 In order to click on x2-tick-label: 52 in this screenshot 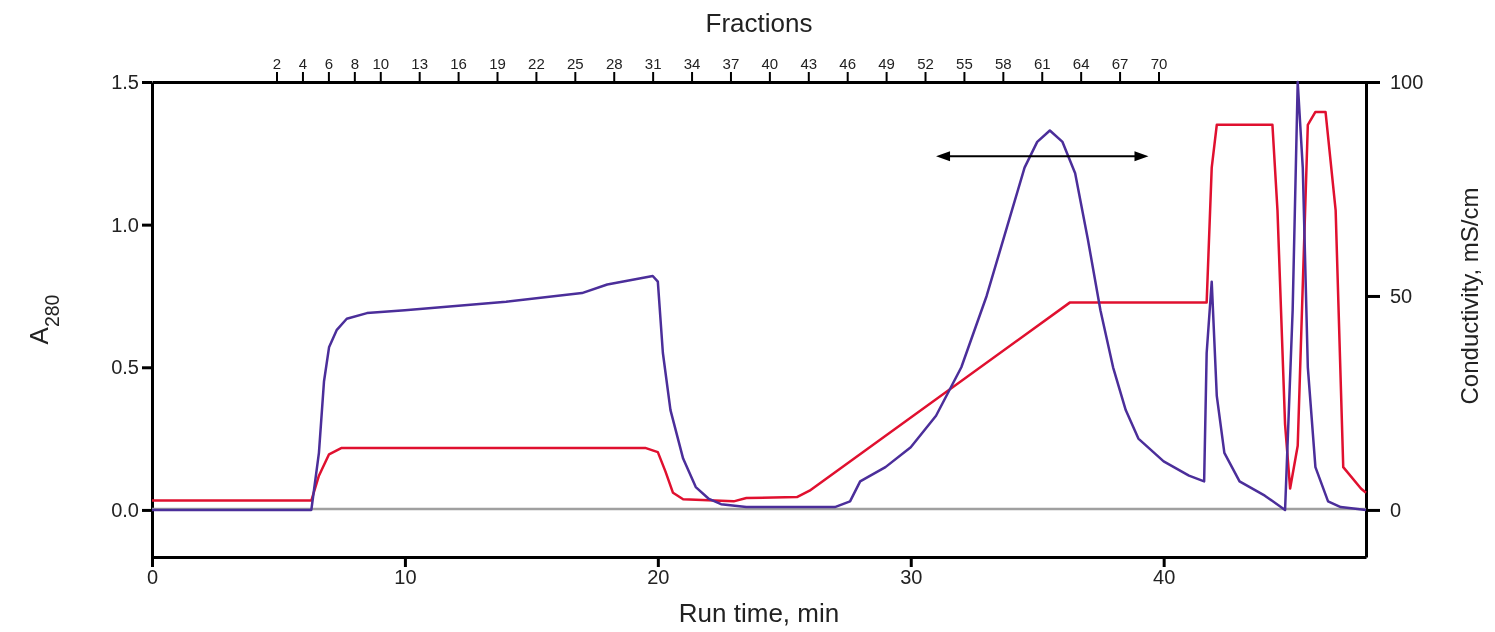, I will do `click(925, 63)`.